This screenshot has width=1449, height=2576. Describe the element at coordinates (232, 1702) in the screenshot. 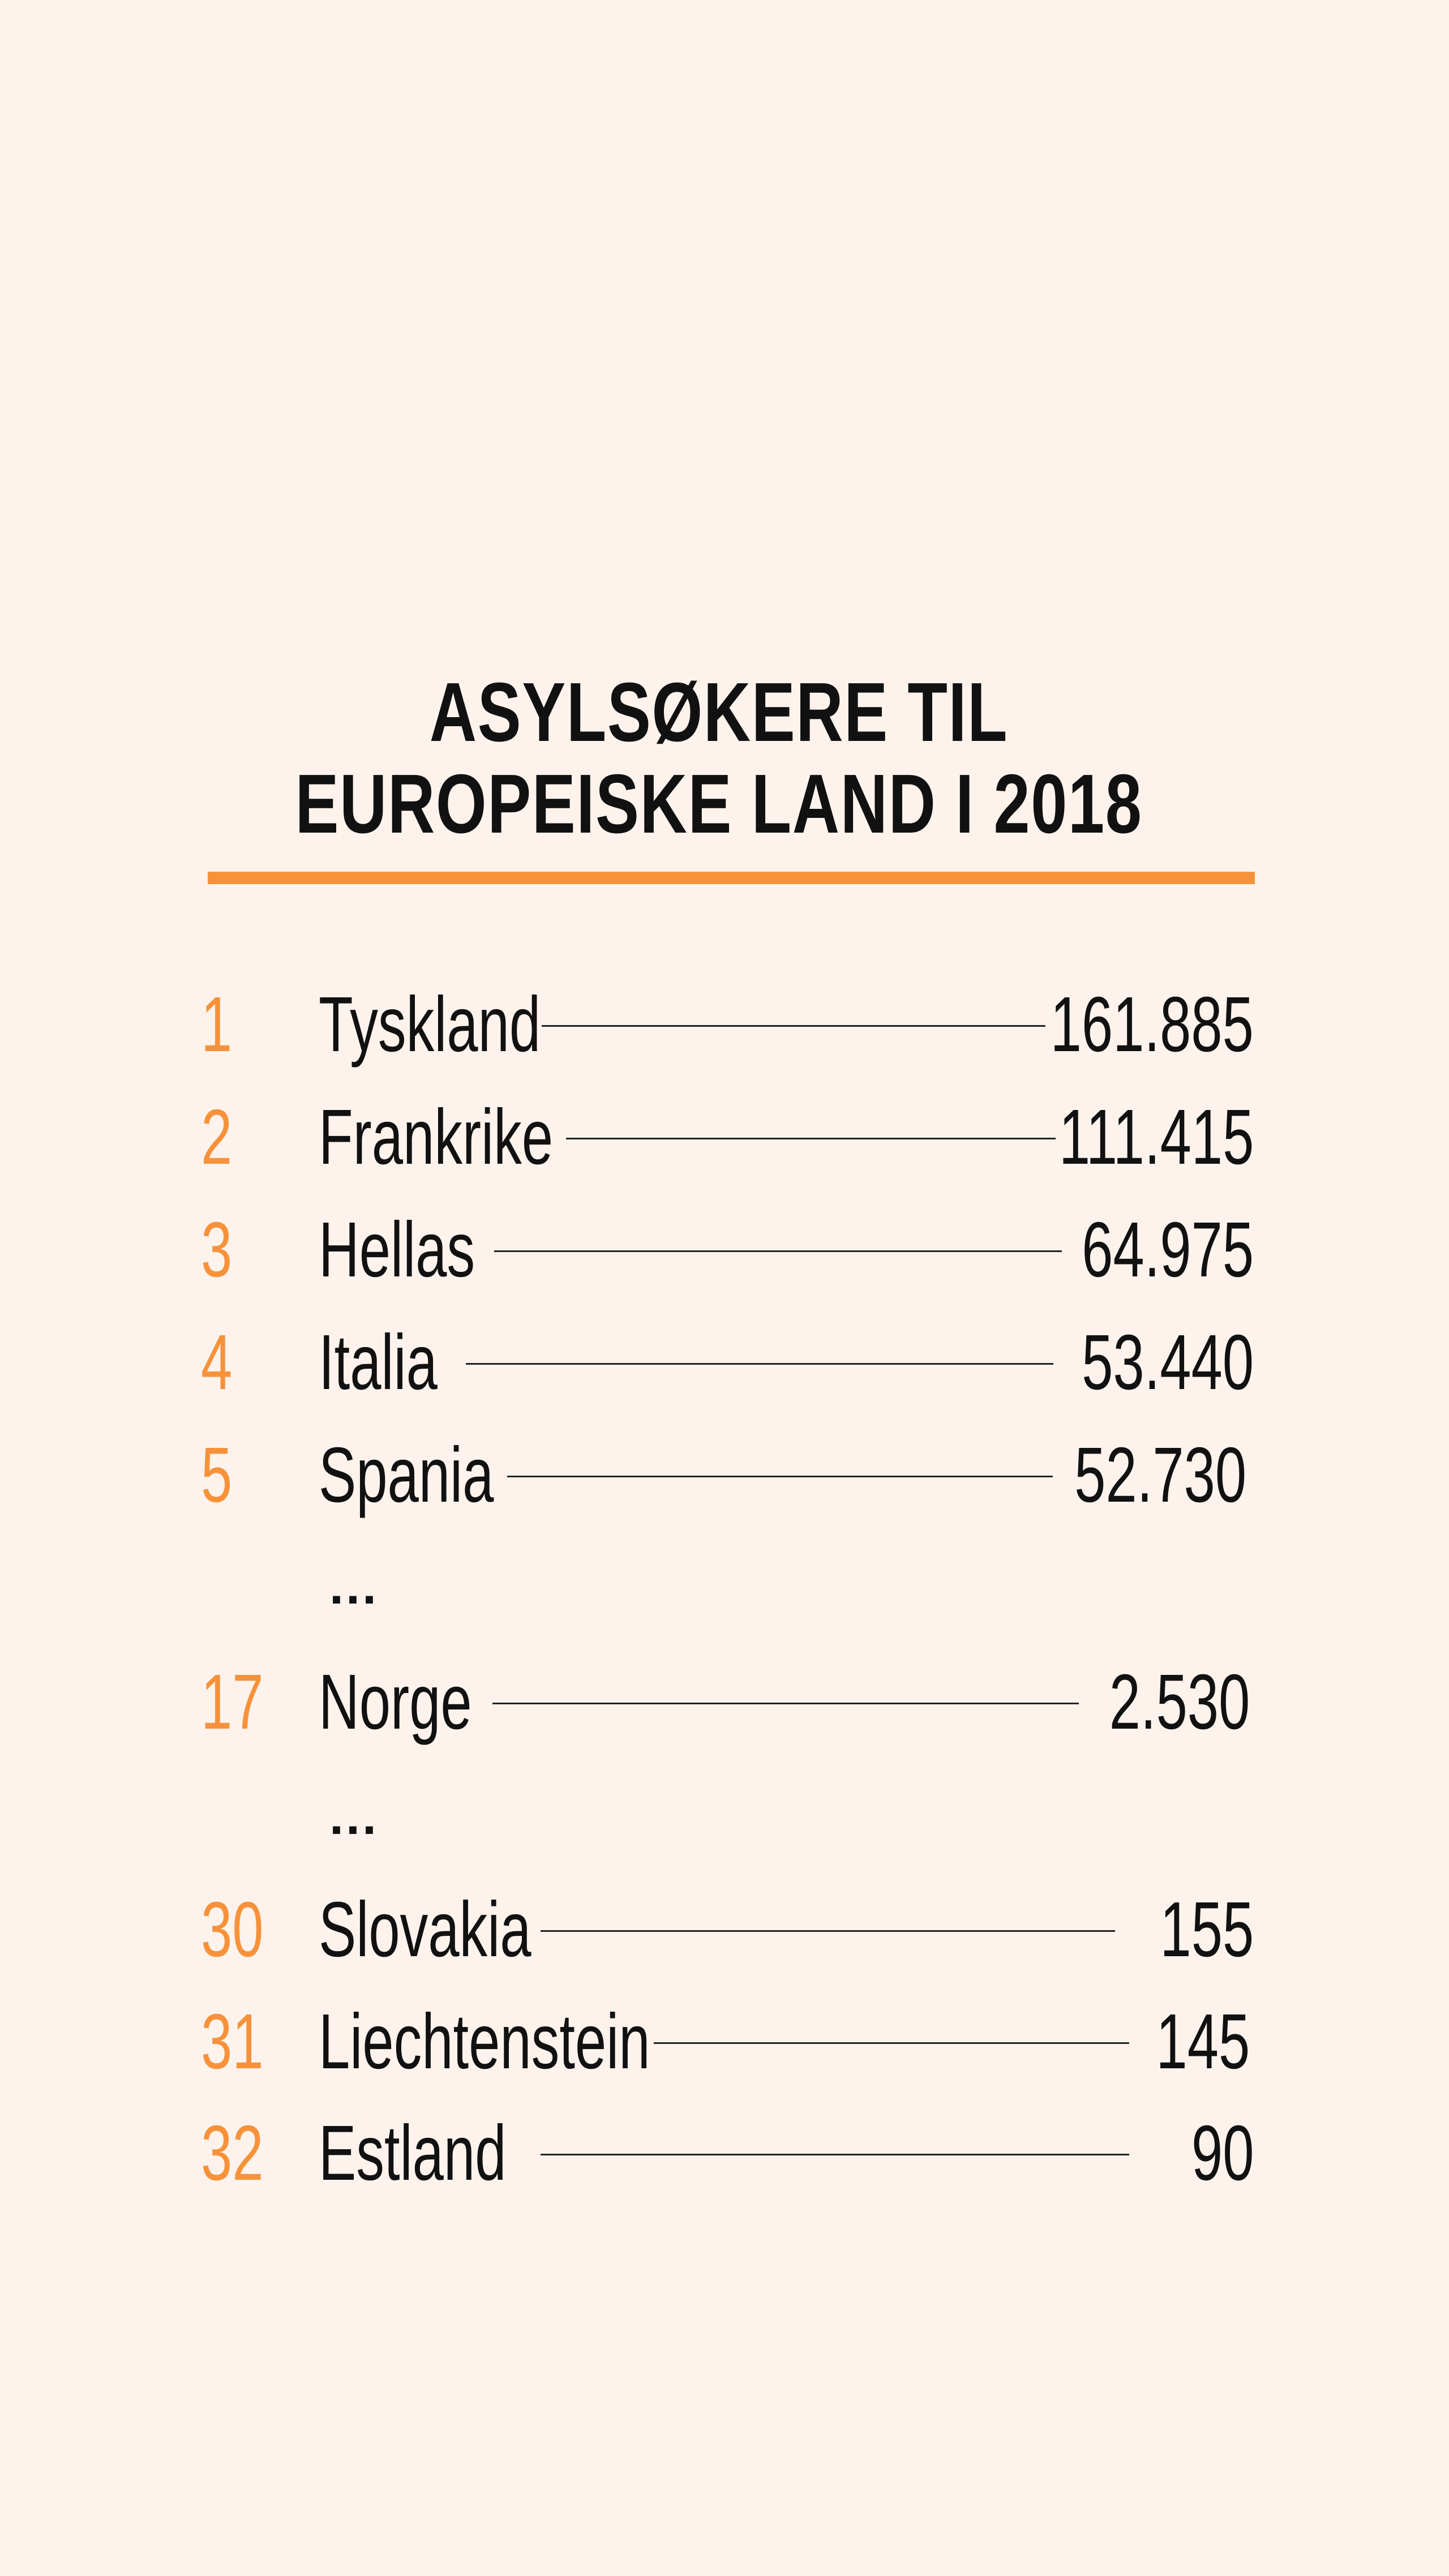

I see `rank-label: 17` at that location.